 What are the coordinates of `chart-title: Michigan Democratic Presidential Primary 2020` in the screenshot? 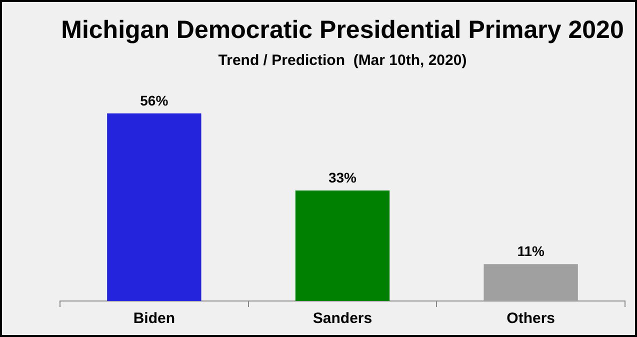 It's located at (342, 30).